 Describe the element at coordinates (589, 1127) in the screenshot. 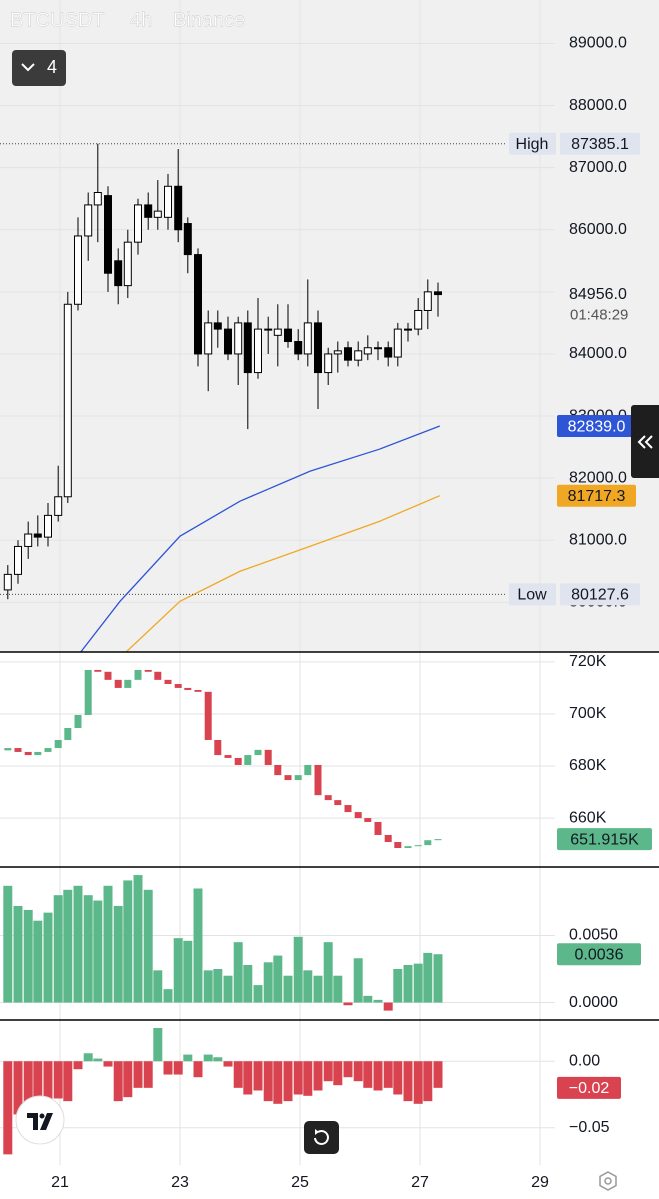

I see `y-tick-label: −0.05` at that location.